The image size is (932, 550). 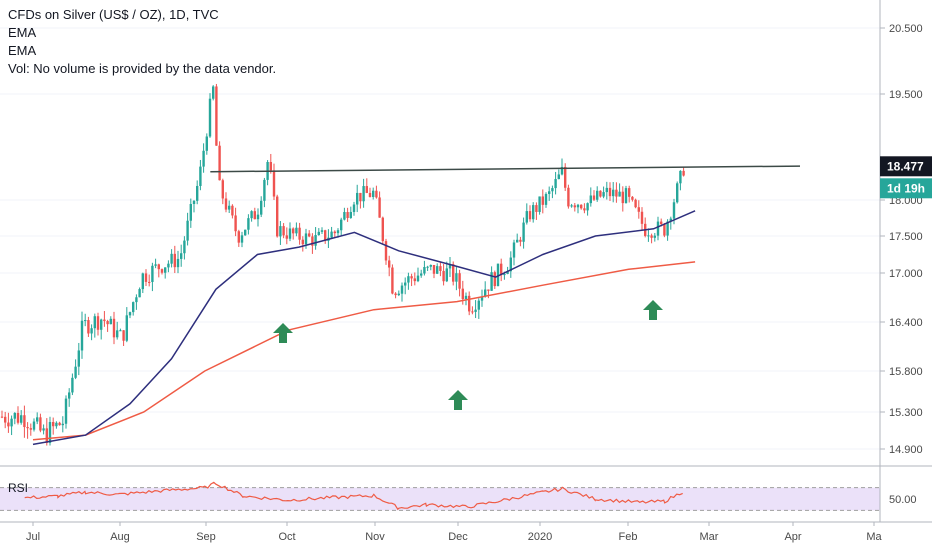 I want to click on rsi-line, so click(x=353, y=496).